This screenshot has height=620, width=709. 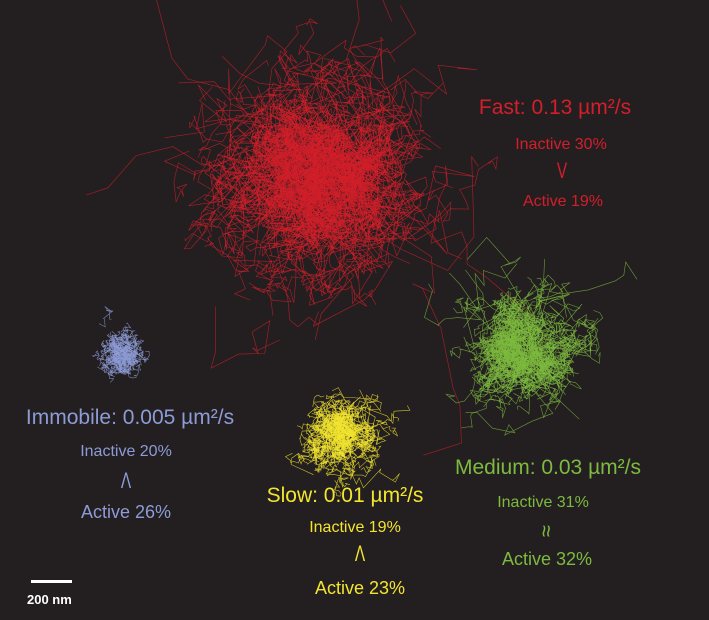 I want to click on slow-active: Active 23%, so click(x=360, y=588).